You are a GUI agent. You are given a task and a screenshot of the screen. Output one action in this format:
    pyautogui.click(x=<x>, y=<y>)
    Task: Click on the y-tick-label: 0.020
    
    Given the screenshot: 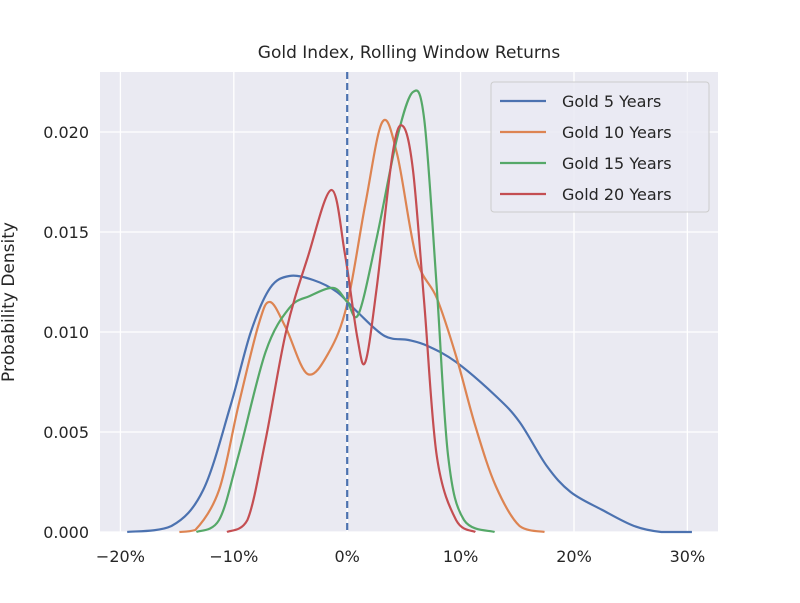 What is the action you would take?
    pyautogui.click(x=66, y=132)
    